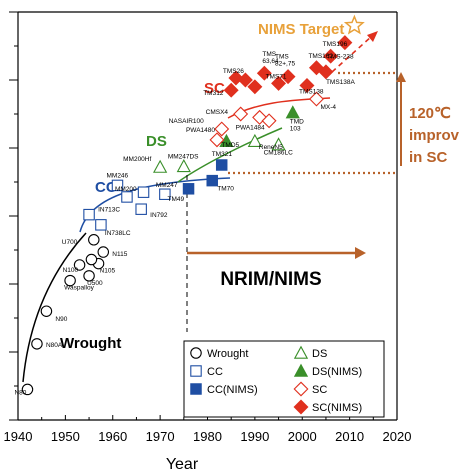  I want to click on data-label: TMS 63,64, so click(270, 58).